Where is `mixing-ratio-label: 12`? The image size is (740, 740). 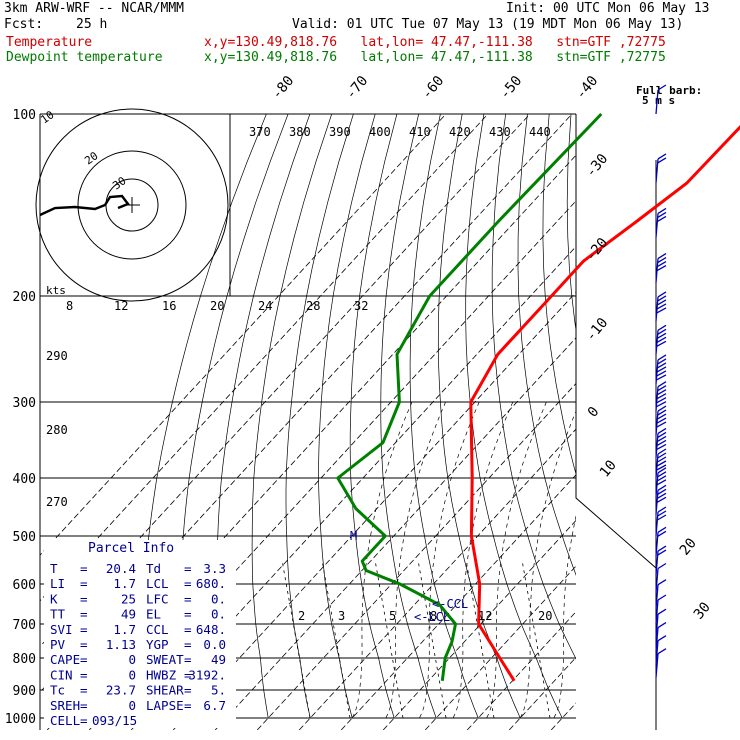 mixing-ratio-label: 12 is located at coordinates (485, 616).